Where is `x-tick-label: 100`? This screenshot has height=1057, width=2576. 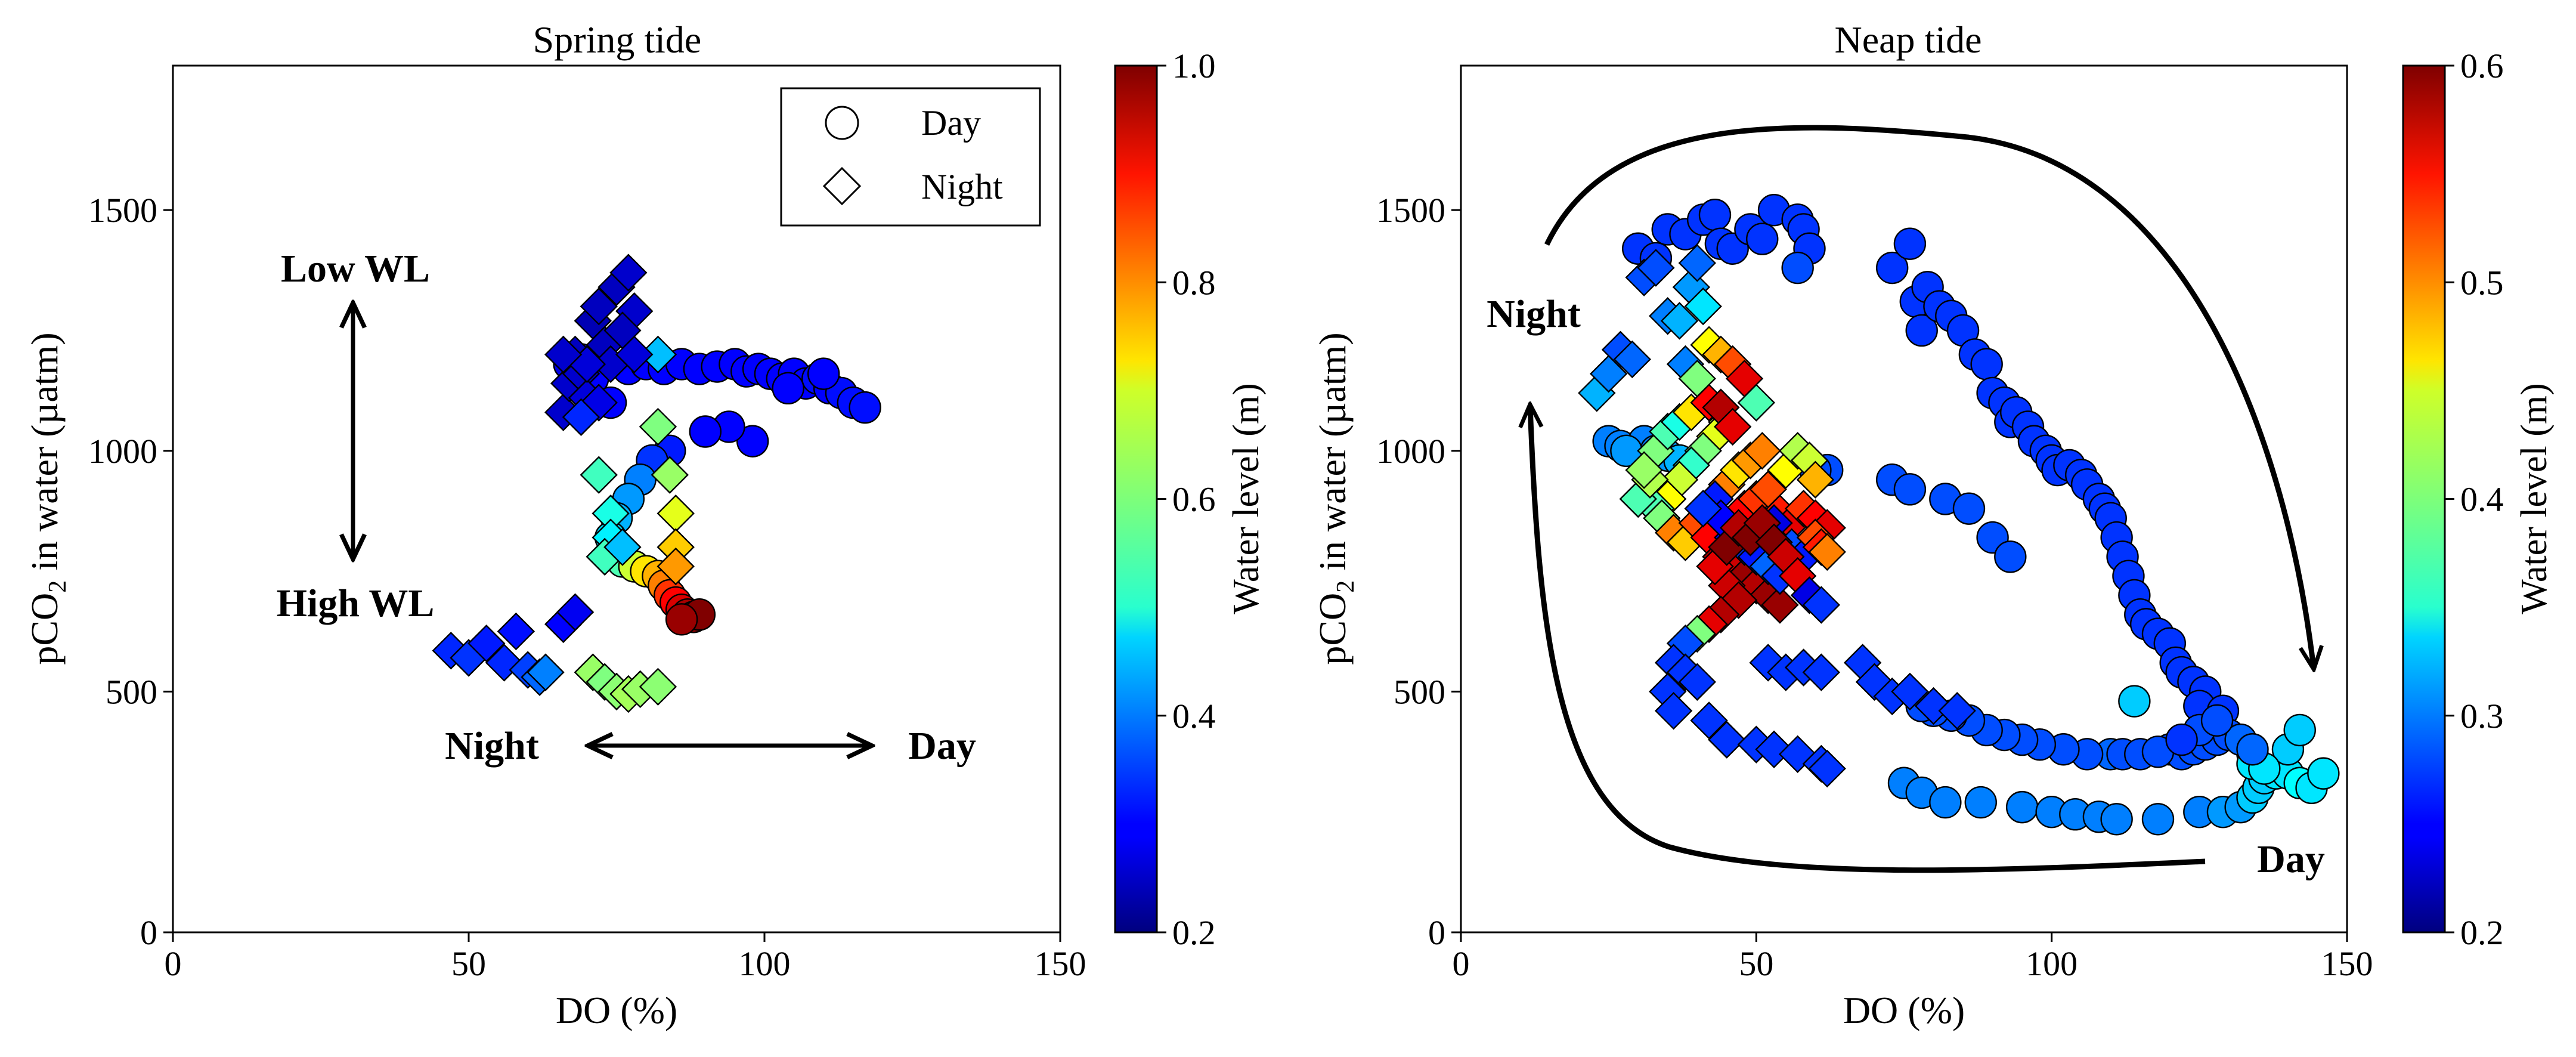
x-tick-label: 100 is located at coordinates (2052, 963).